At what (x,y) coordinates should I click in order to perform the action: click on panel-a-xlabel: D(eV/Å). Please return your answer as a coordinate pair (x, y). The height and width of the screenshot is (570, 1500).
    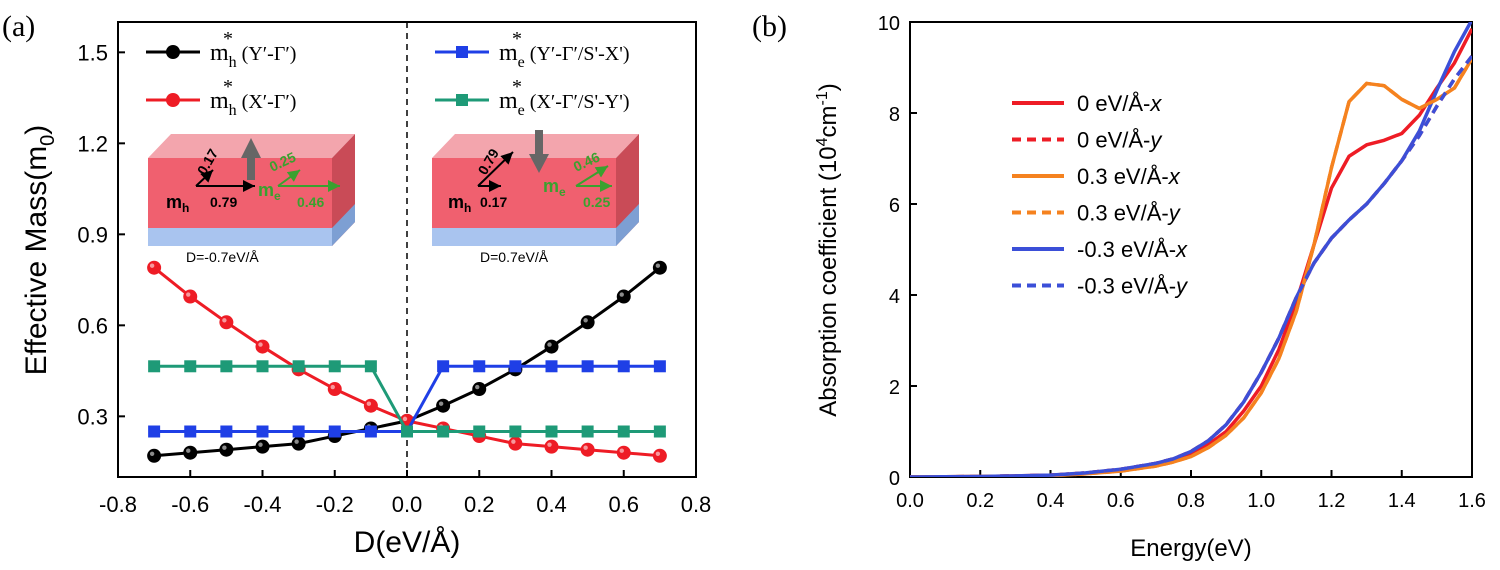
    Looking at the image, I should click on (407, 542).